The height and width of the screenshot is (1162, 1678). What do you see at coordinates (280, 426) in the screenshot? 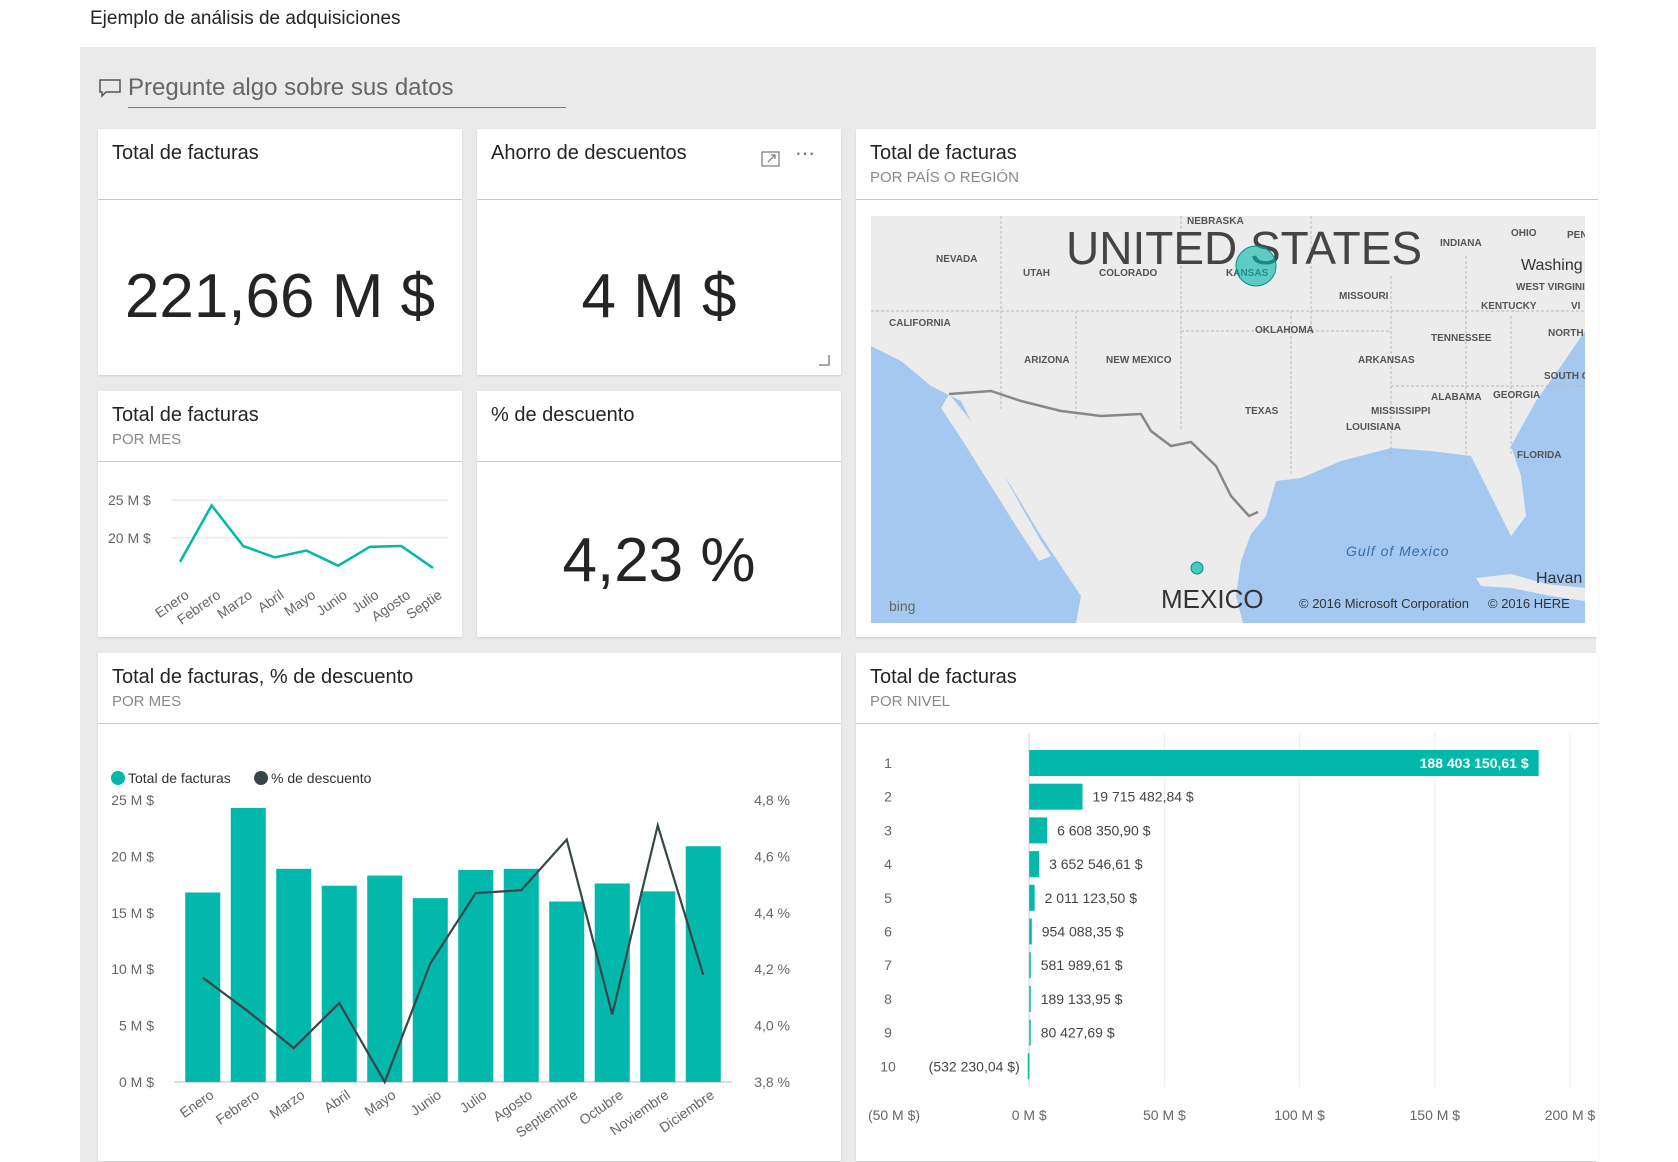
I see `tile-header: Total de facturas POR MES` at bounding box center [280, 426].